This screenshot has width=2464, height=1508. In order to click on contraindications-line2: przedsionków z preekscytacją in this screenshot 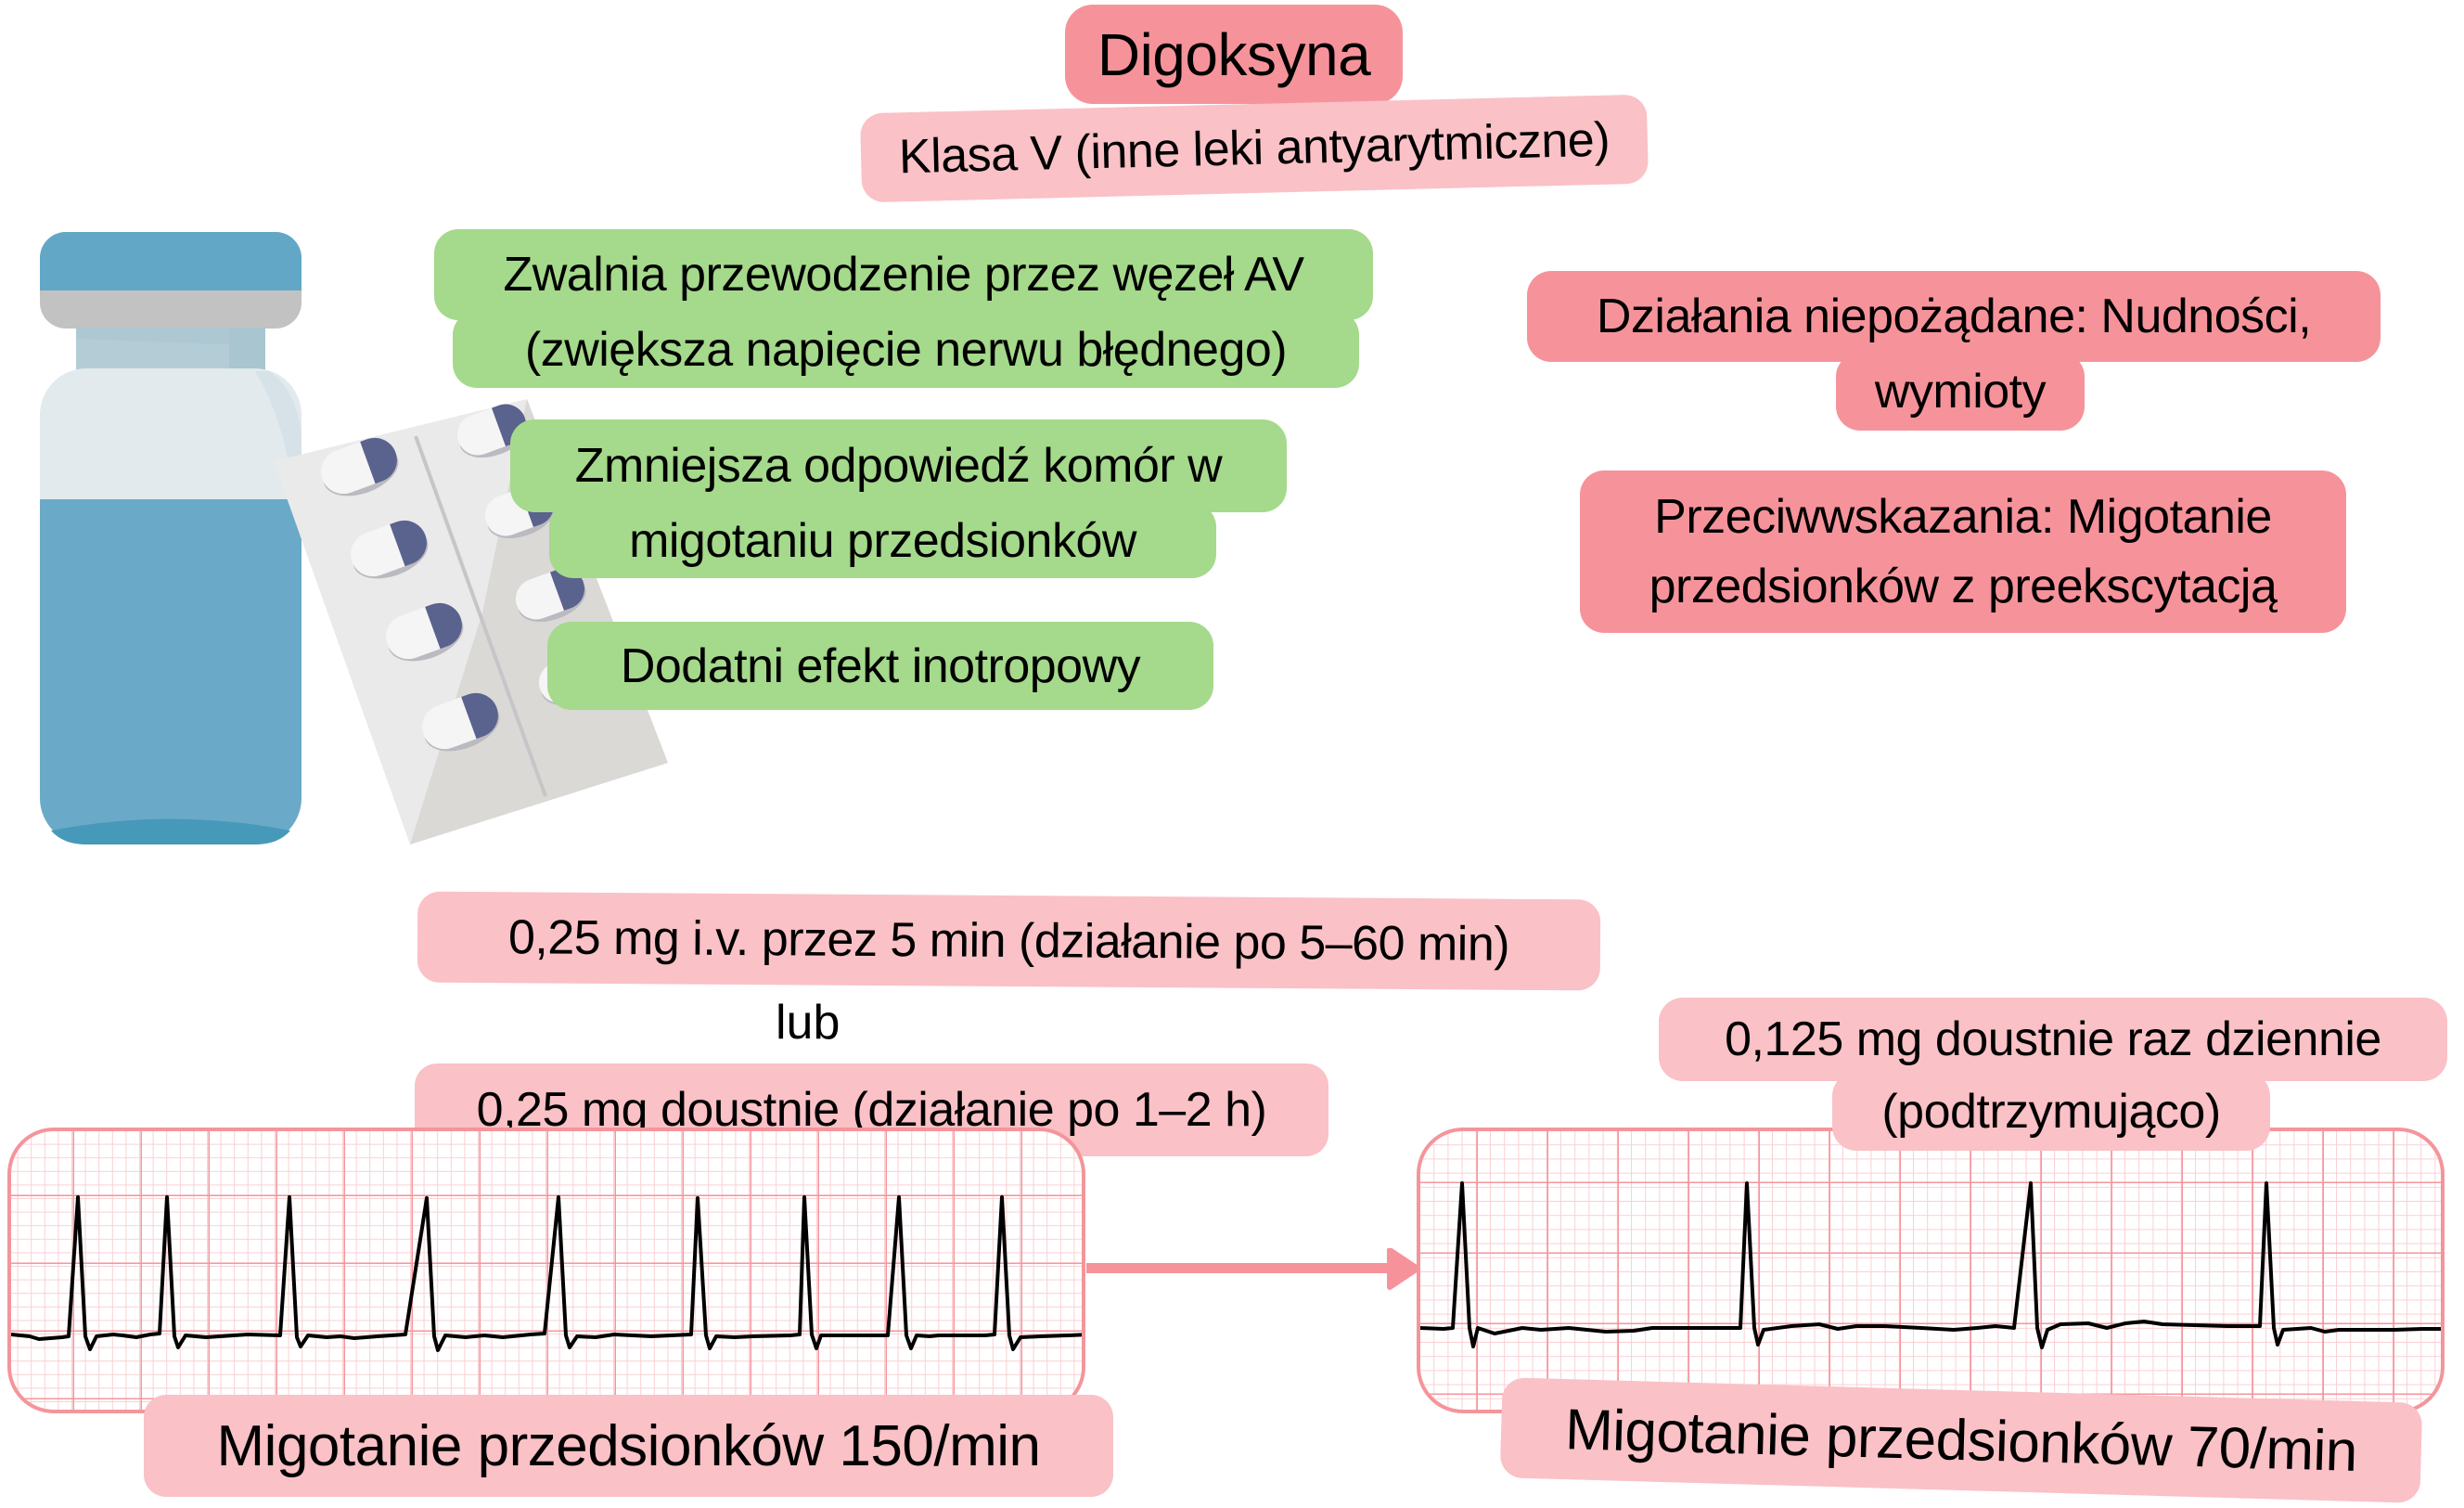, I will do `click(1963, 586)`.